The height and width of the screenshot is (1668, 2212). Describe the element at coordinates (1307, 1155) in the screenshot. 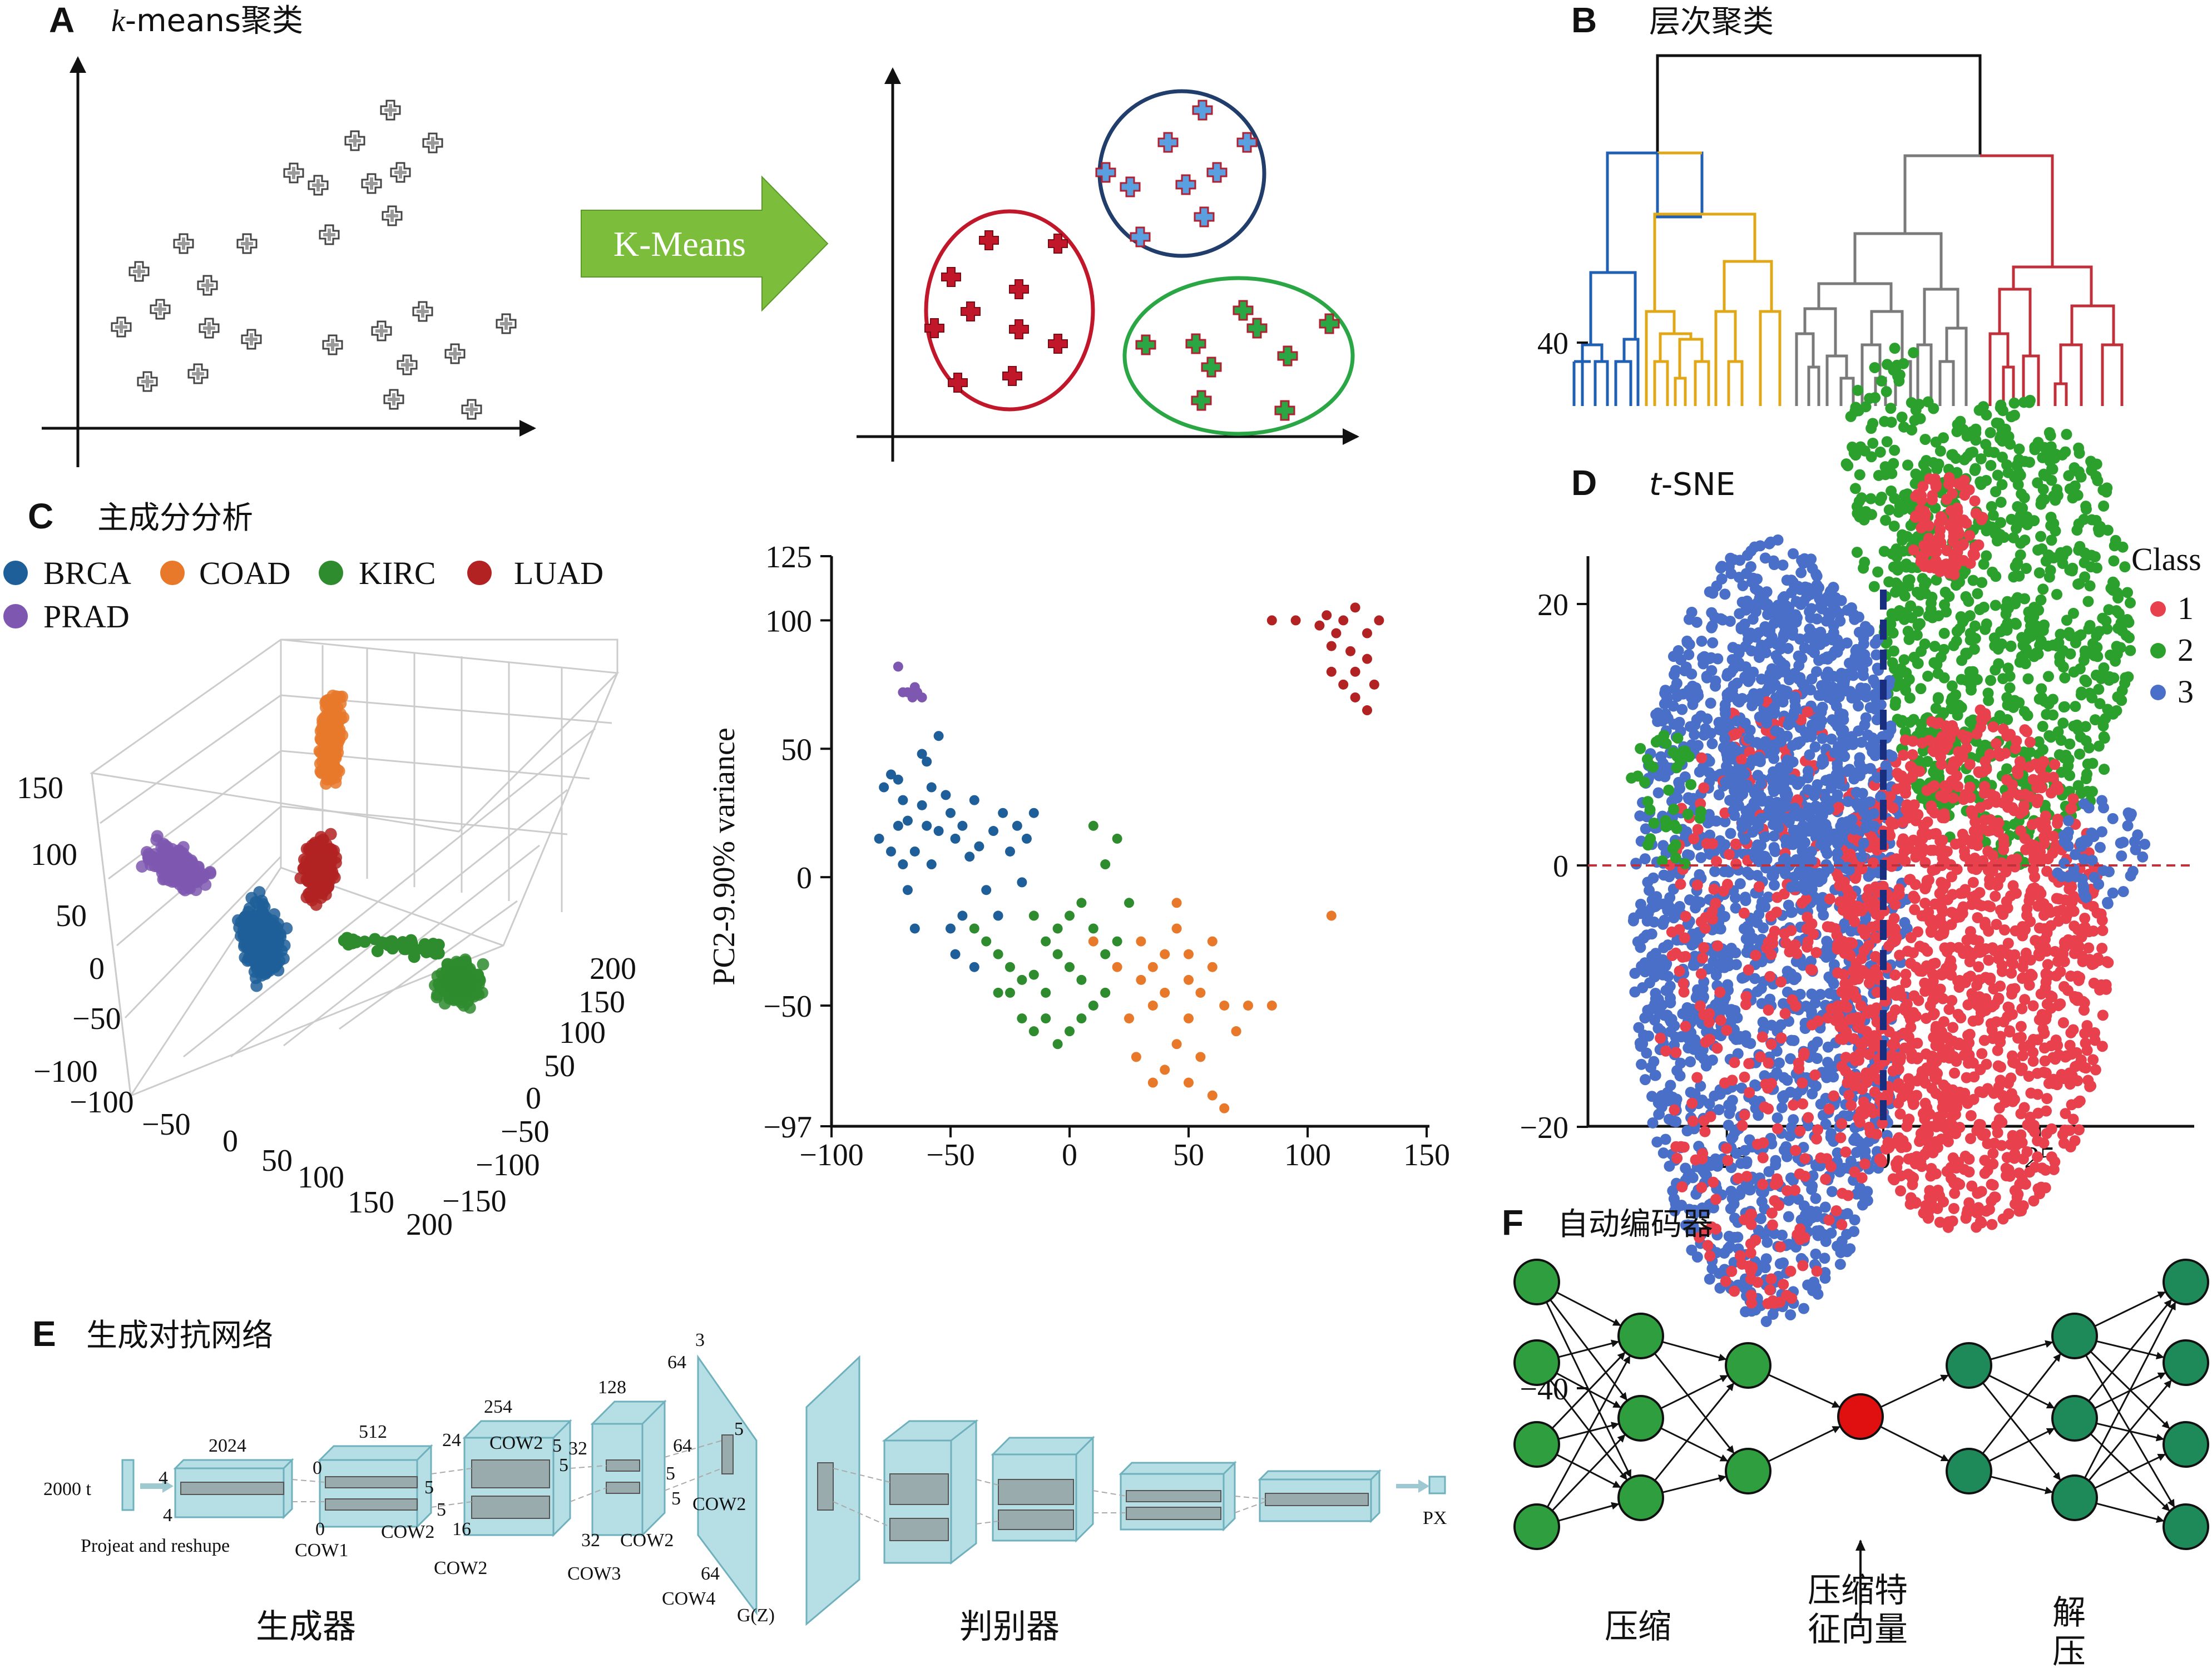

I see `c2-xtick-label: 100` at that location.